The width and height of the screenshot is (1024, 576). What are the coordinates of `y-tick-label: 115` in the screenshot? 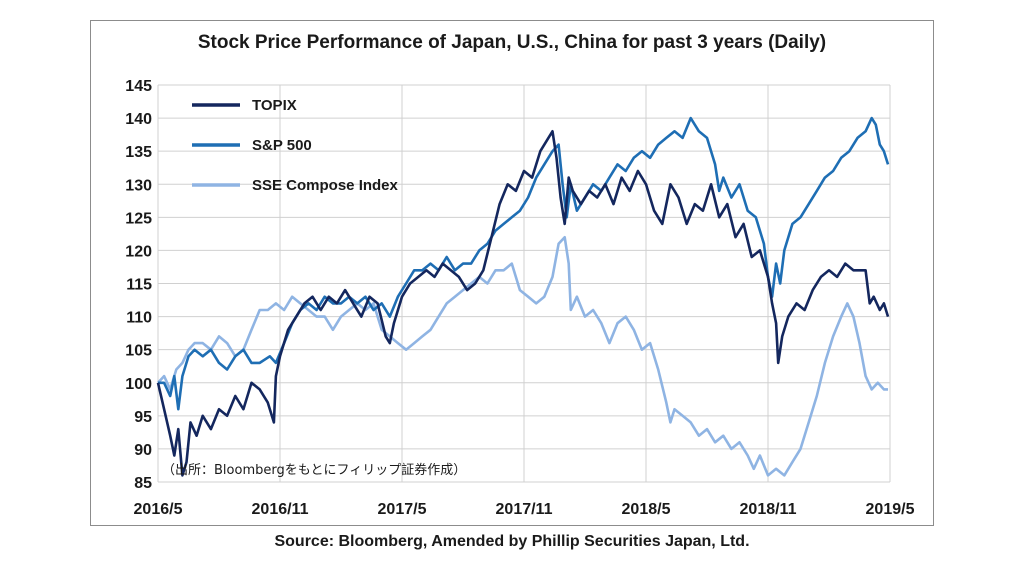 It's located at (139, 285).